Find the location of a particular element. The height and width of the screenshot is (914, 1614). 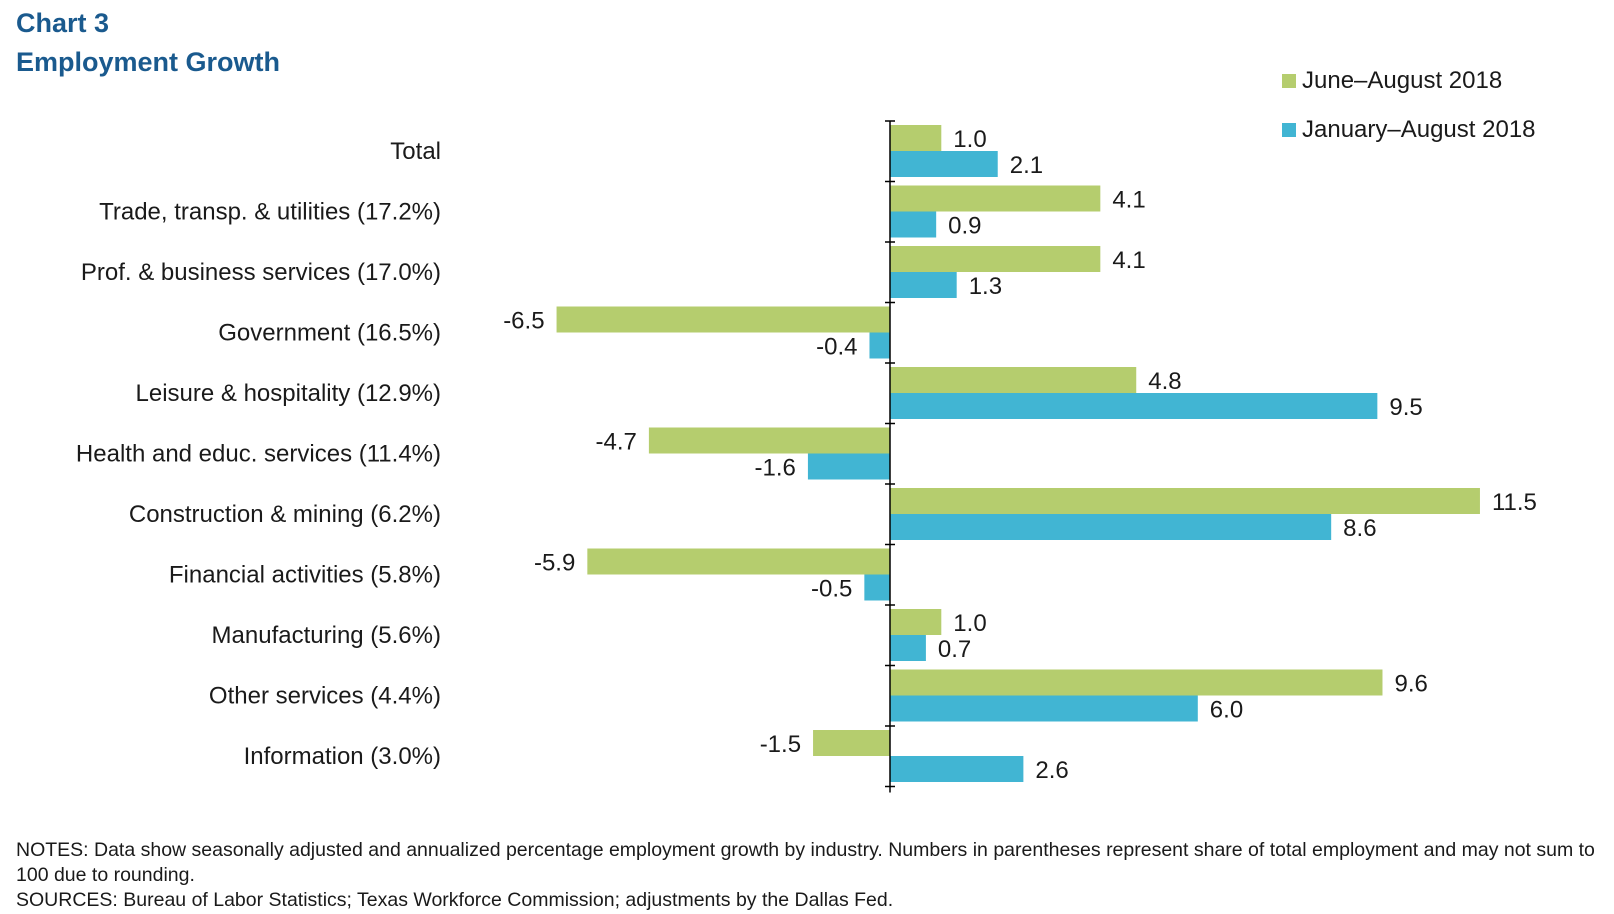

data-label-january-august-information-3-0: 2.6 is located at coordinates (1051, 770).